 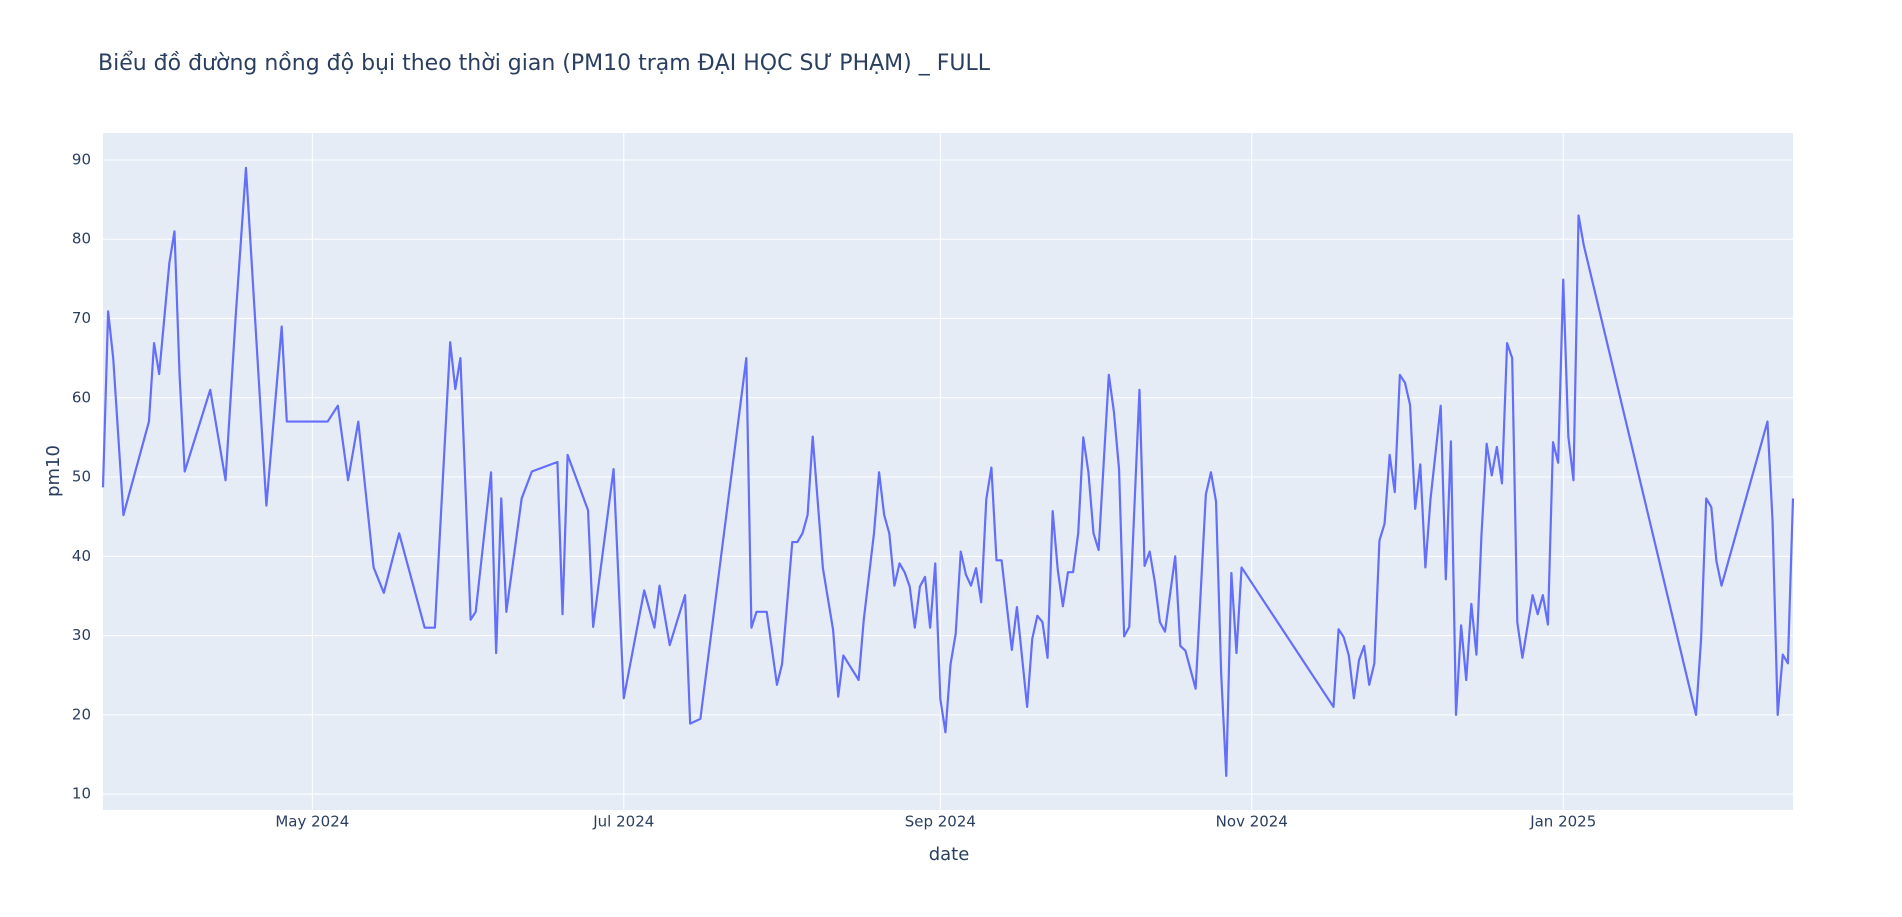 I want to click on y-tick-label: 50, so click(x=81, y=477).